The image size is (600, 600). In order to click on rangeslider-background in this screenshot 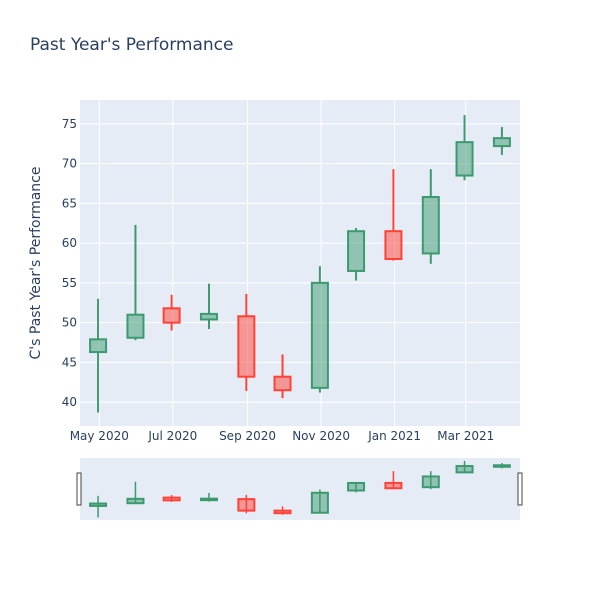, I will do `click(300, 489)`.